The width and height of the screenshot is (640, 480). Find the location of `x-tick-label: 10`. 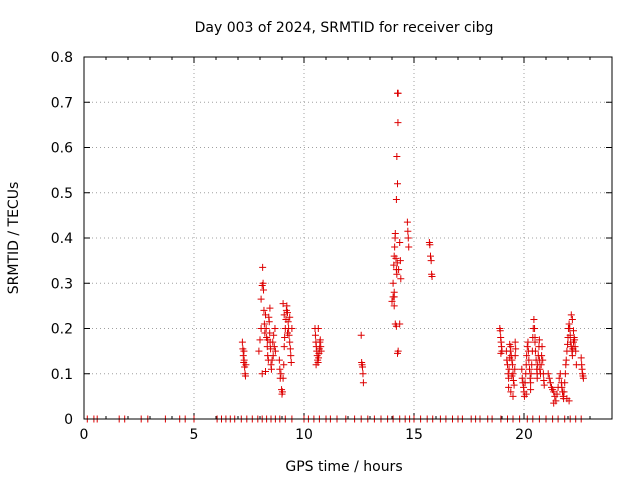

x-tick-label: 10 is located at coordinates (304, 435).